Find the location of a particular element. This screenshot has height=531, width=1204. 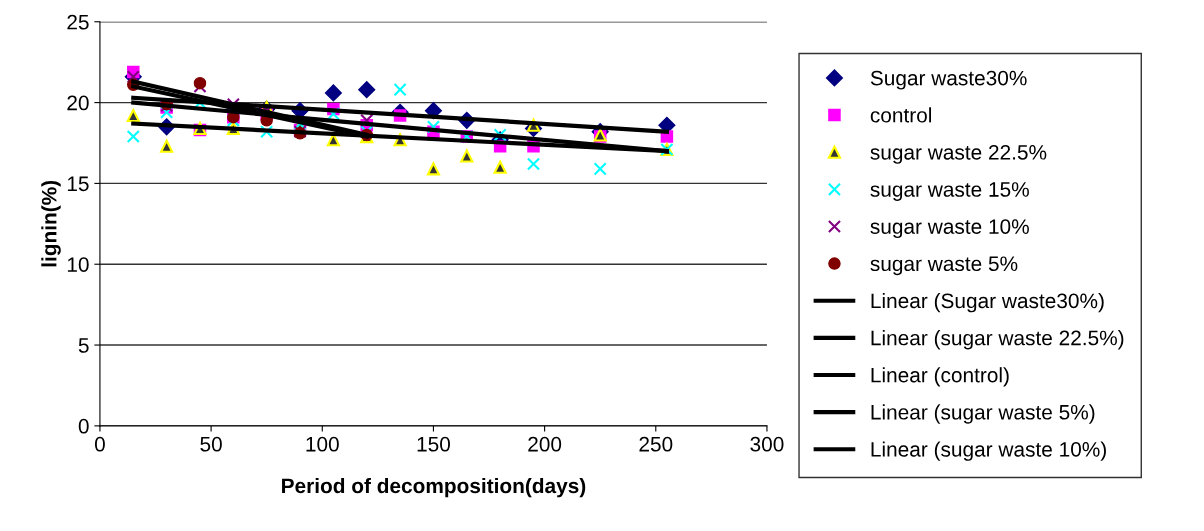

y-tick-label: 0 is located at coordinates (83, 426).